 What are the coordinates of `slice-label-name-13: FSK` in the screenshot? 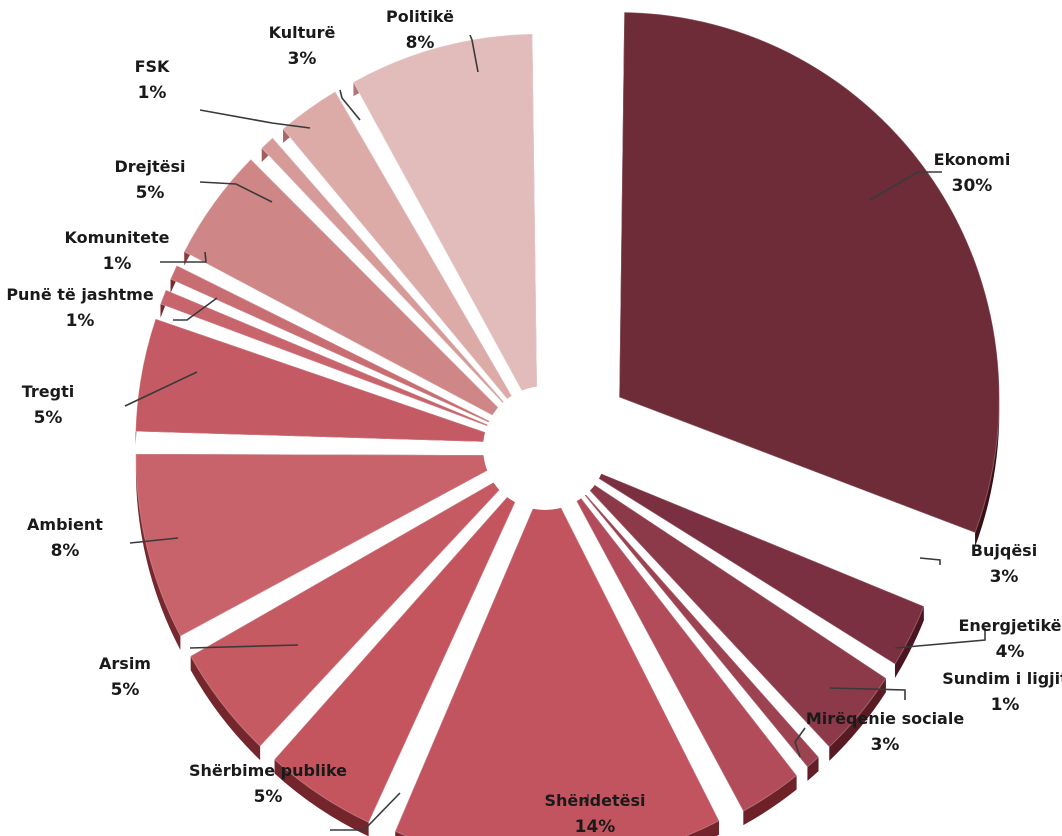 It's located at (152, 66).